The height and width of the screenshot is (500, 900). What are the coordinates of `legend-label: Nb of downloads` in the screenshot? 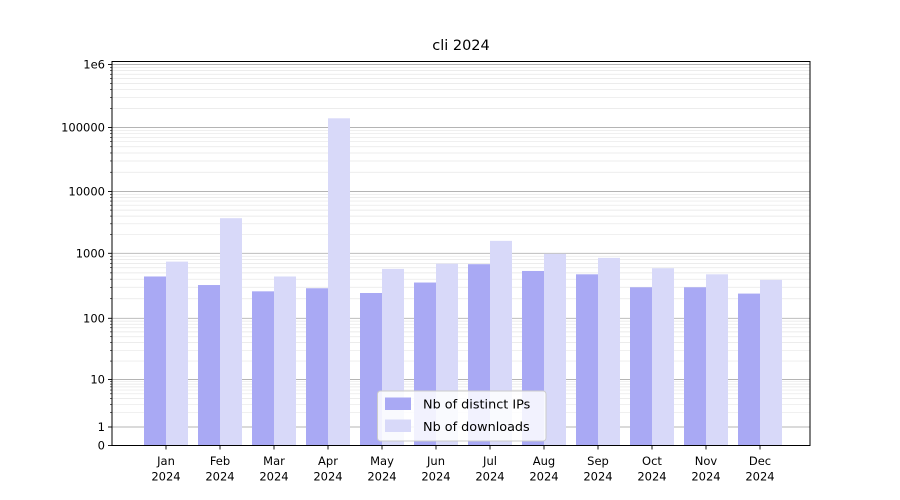 It's located at (476, 427).